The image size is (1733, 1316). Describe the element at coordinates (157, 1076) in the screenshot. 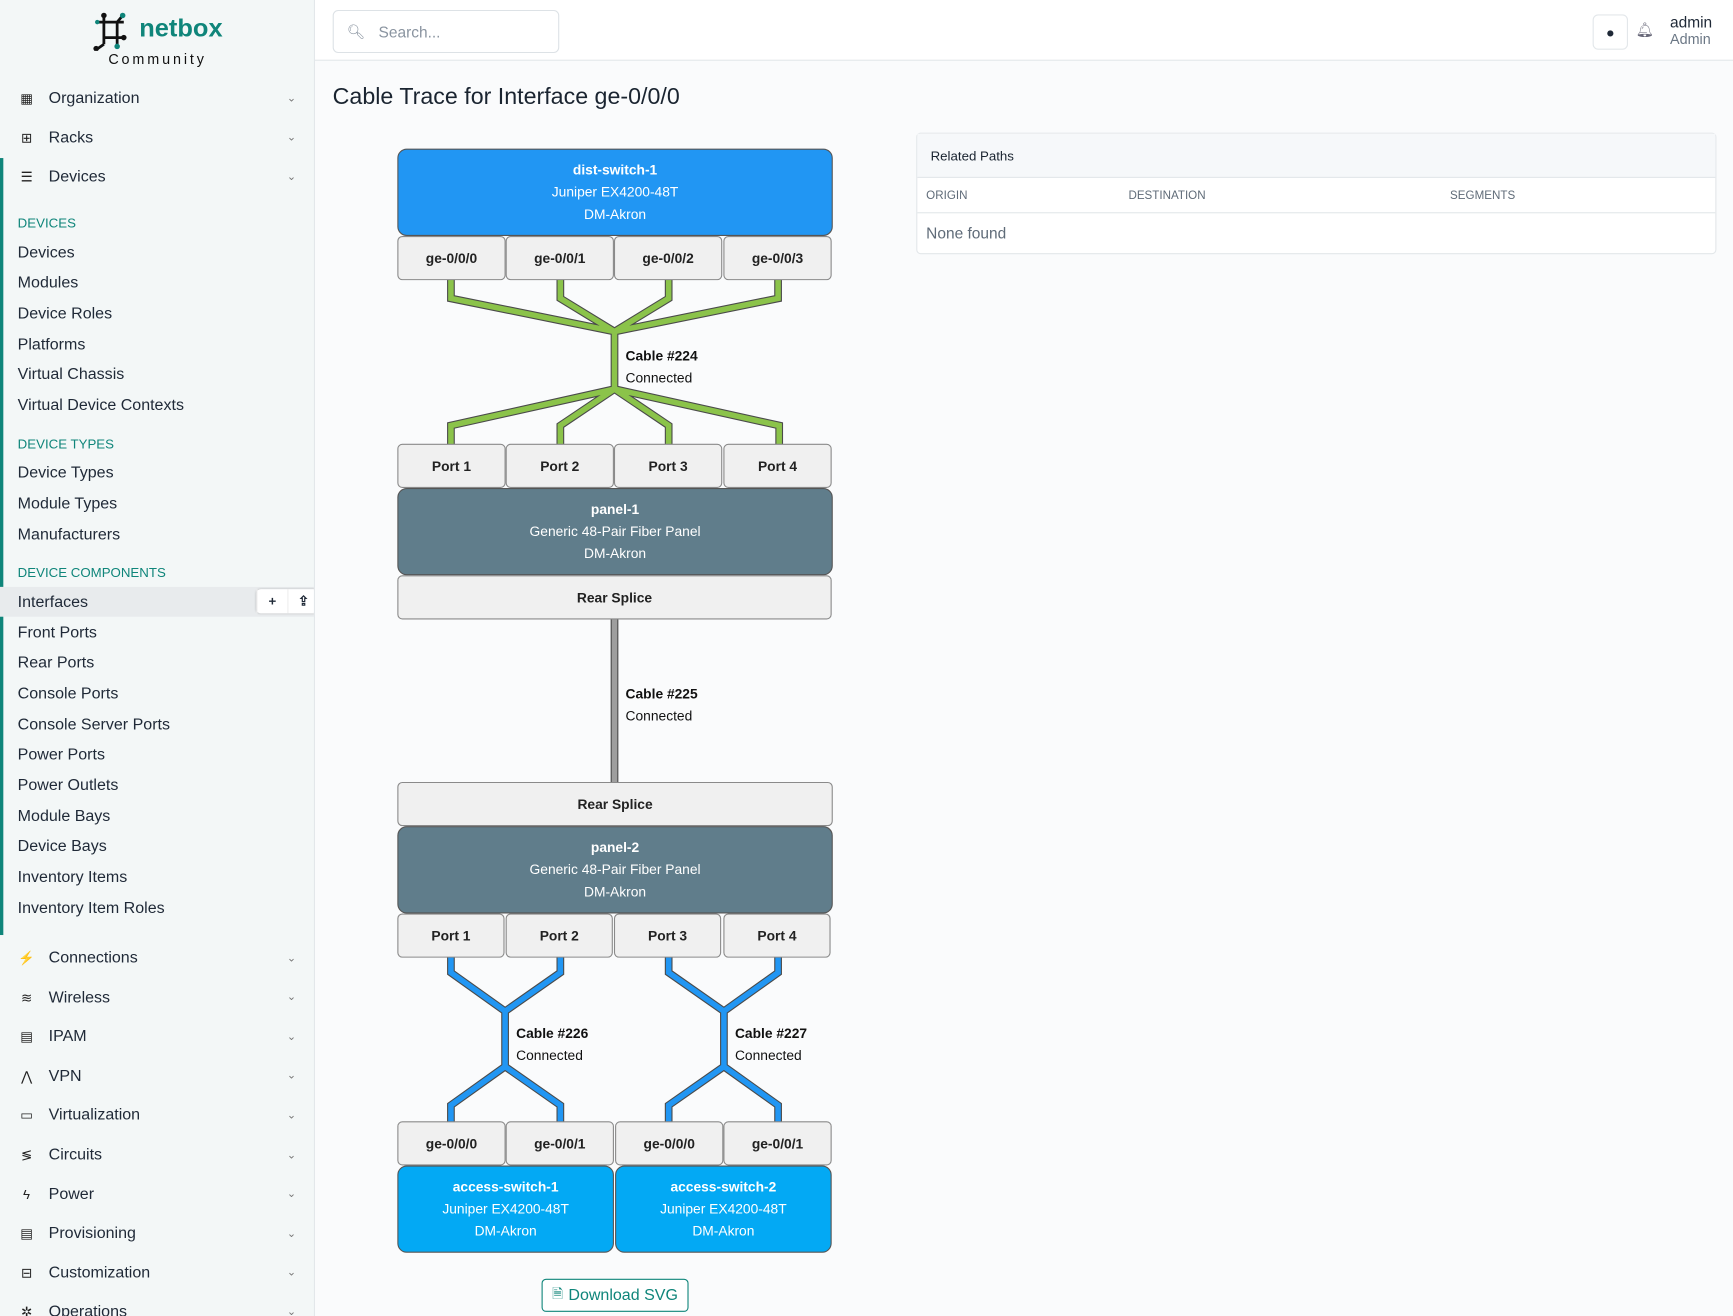

I see `sidebar-menu-vpn: ⋀ VPN ⌄` at that location.